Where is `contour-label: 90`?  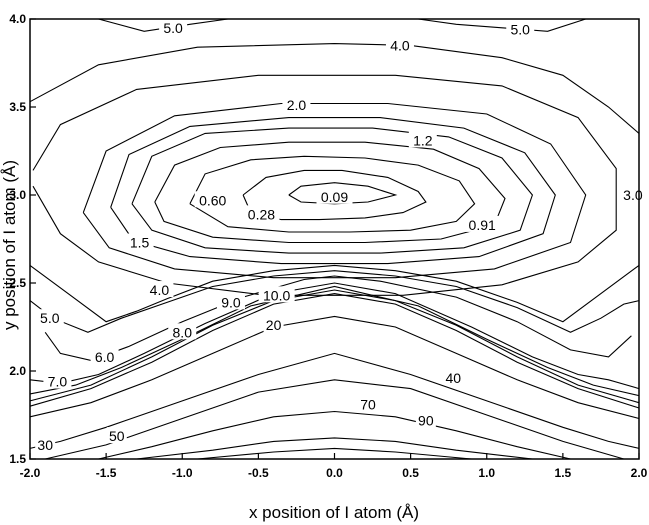
contour-label: 90 is located at coordinates (426, 420).